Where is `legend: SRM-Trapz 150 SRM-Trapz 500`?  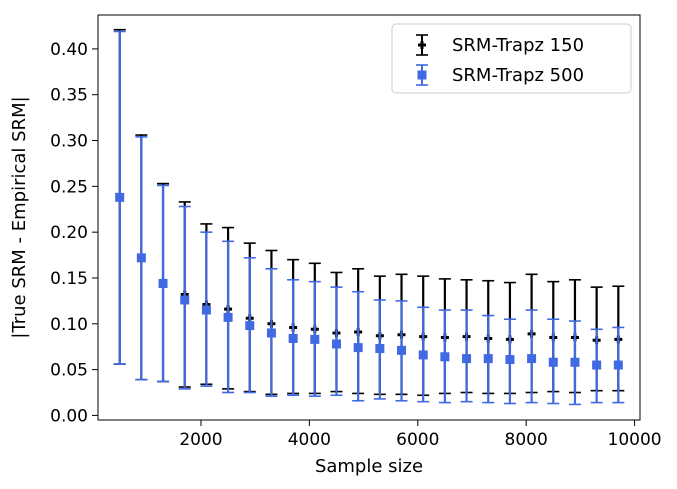
legend: SRM-Trapz 150 SRM-Trapz 500 is located at coordinates (511, 58).